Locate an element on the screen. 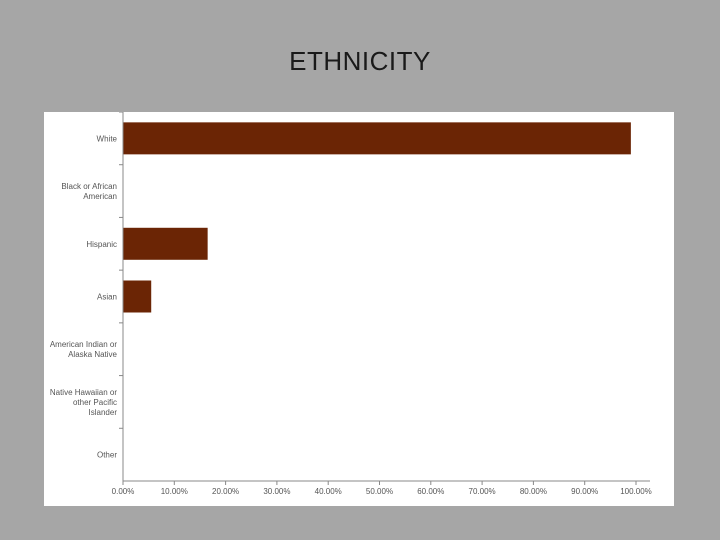 The image size is (720, 540). x-tick-label: 10.00% is located at coordinates (174, 491).